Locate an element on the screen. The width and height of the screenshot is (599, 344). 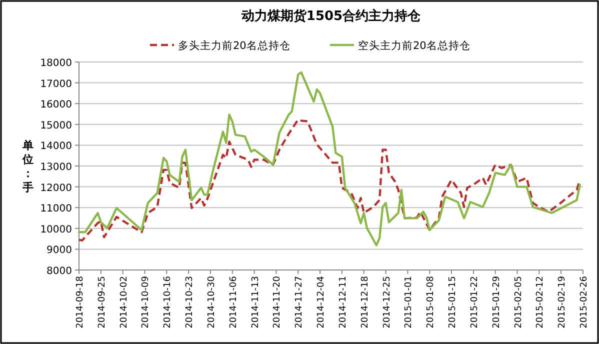
x-tick-label: 2014-12-25 is located at coordinates (387, 302).